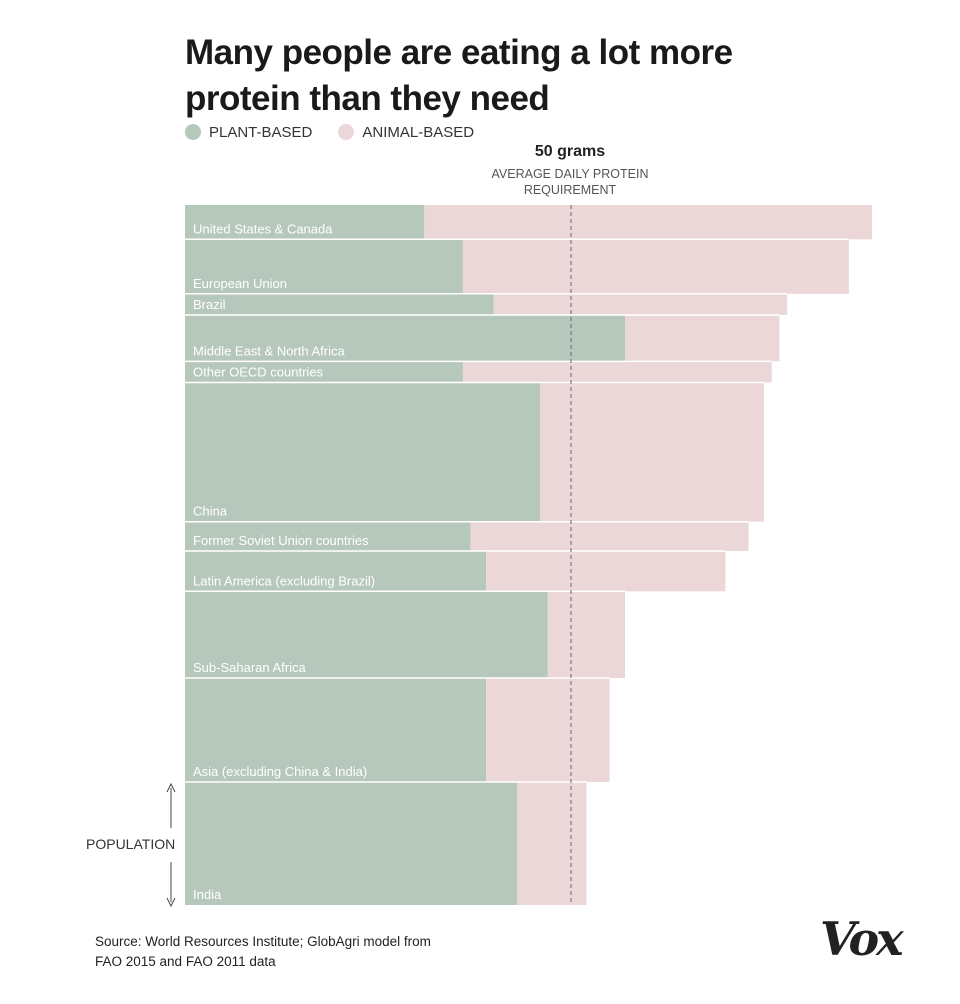 The image size is (960, 1004). I want to click on bar-label: Sub-Saharan Africa, so click(250, 667).